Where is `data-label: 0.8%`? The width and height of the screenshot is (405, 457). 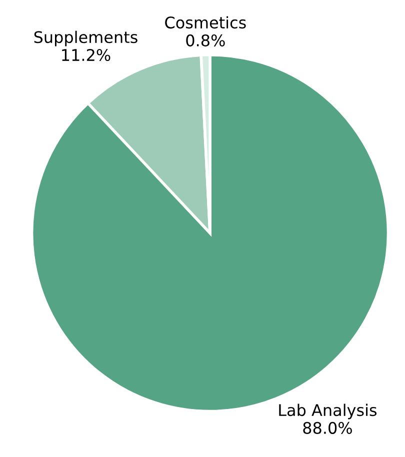
data-label: 0.8% is located at coordinates (205, 40).